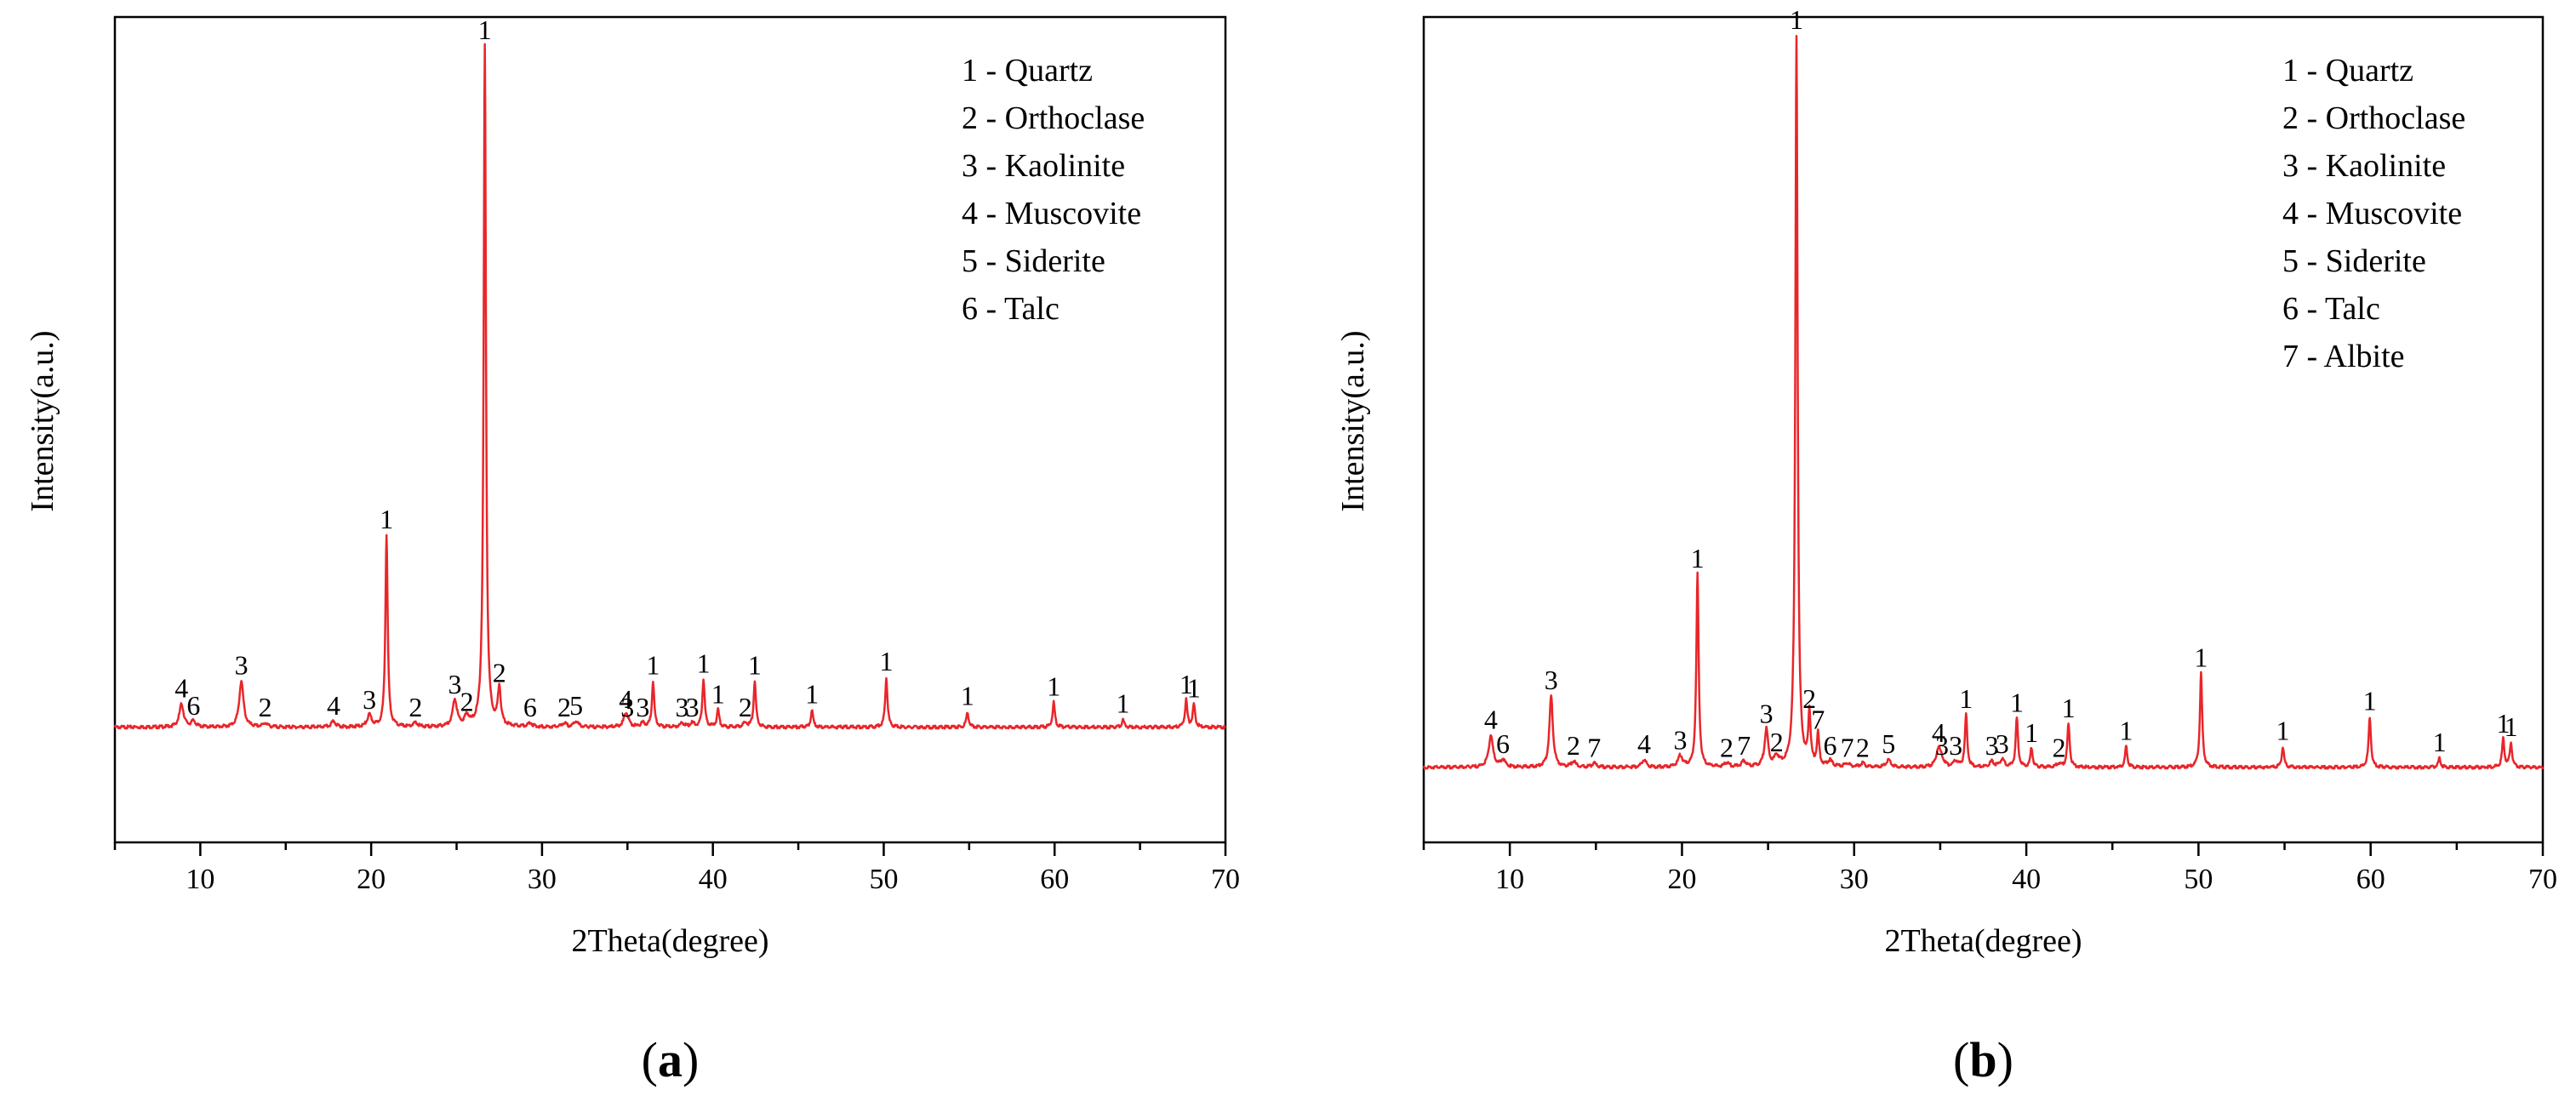 This screenshot has width=2576, height=1107. I want to click on legend-entry: 7 - Albite, so click(2343, 356).